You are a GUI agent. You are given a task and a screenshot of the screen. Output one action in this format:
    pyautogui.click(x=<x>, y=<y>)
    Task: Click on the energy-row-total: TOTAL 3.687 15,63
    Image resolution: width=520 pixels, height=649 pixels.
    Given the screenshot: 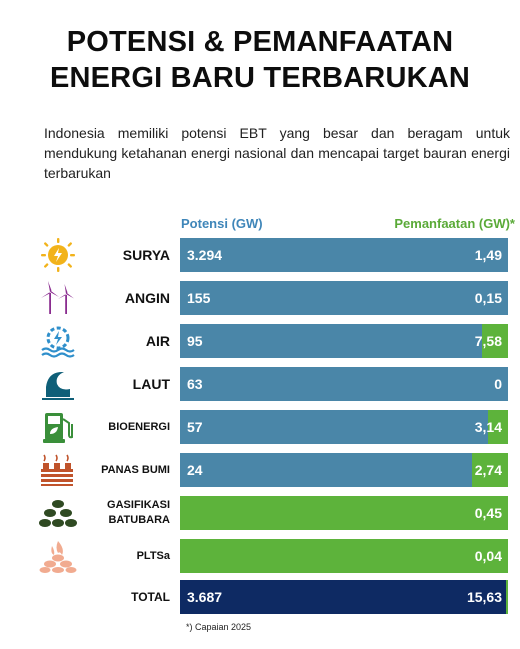 What is the action you would take?
    pyautogui.click(x=260, y=597)
    